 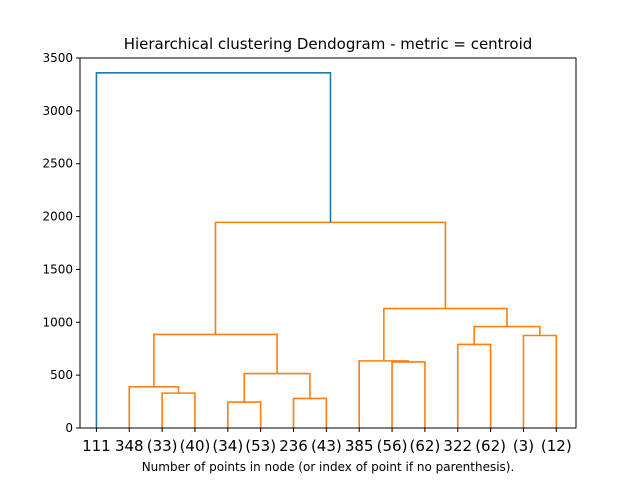 I want to click on leaf-label: 236, so click(x=293, y=446).